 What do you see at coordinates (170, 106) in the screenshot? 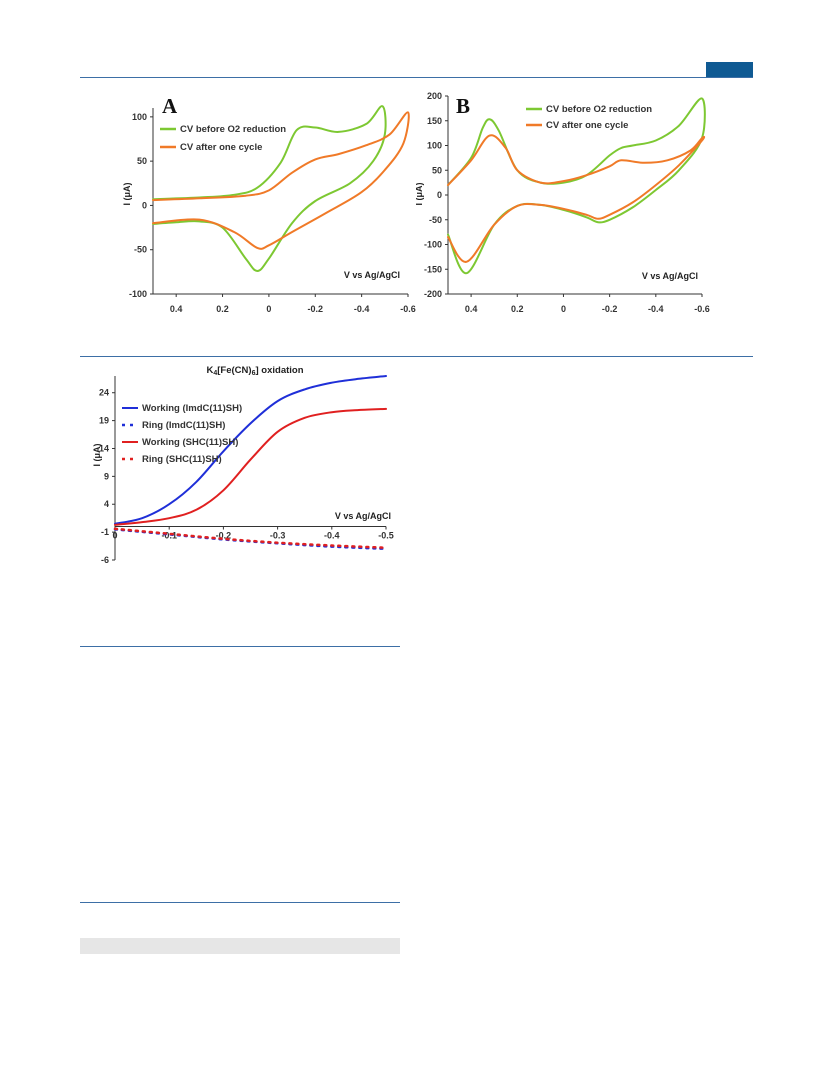
I see `chart-a-panel-label: A` at bounding box center [170, 106].